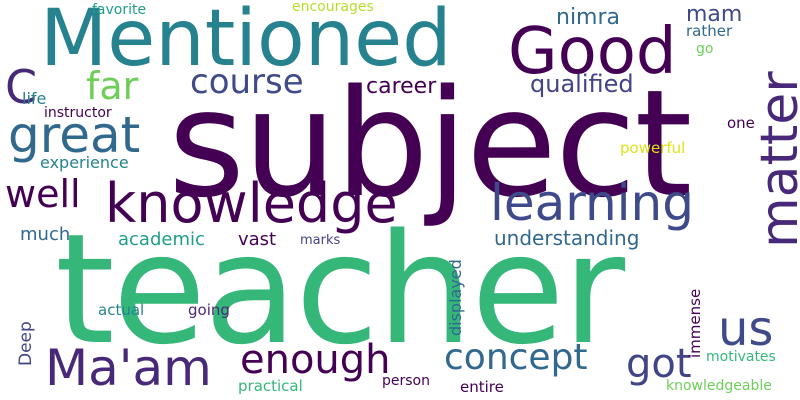  What do you see at coordinates (653, 148) in the screenshot?
I see `word-powerful: powerful` at bounding box center [653, 148].